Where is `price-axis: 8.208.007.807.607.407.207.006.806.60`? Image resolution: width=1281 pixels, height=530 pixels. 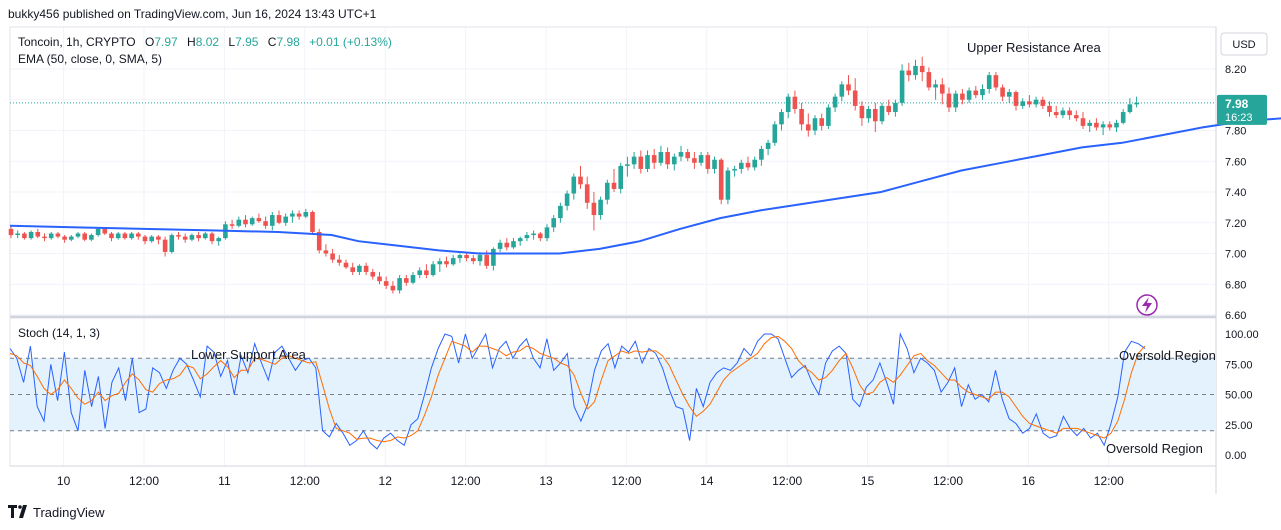
price-axis: 8.208.007.807.607.407.207.006.806.60 is located at coordinates (1235, 193).